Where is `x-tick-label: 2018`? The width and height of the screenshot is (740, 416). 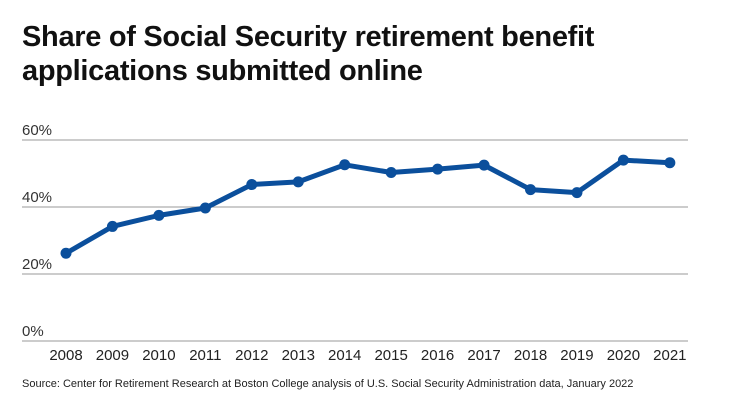 x-tick-label: 2018 is located at coordinates (530, 355).